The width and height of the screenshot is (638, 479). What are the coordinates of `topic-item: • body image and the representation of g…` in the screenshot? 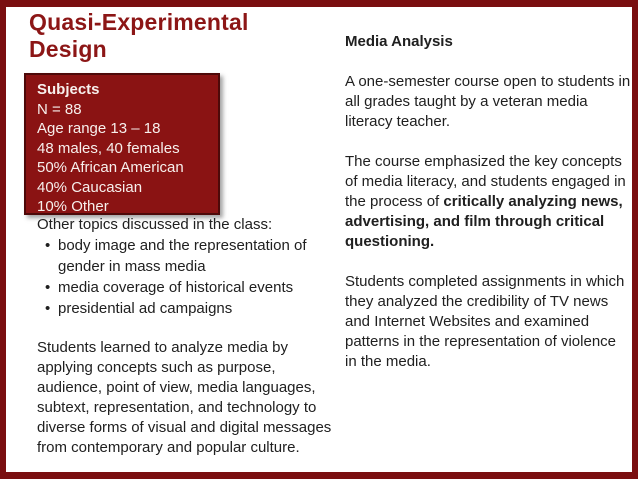 It's located at (188, 256).